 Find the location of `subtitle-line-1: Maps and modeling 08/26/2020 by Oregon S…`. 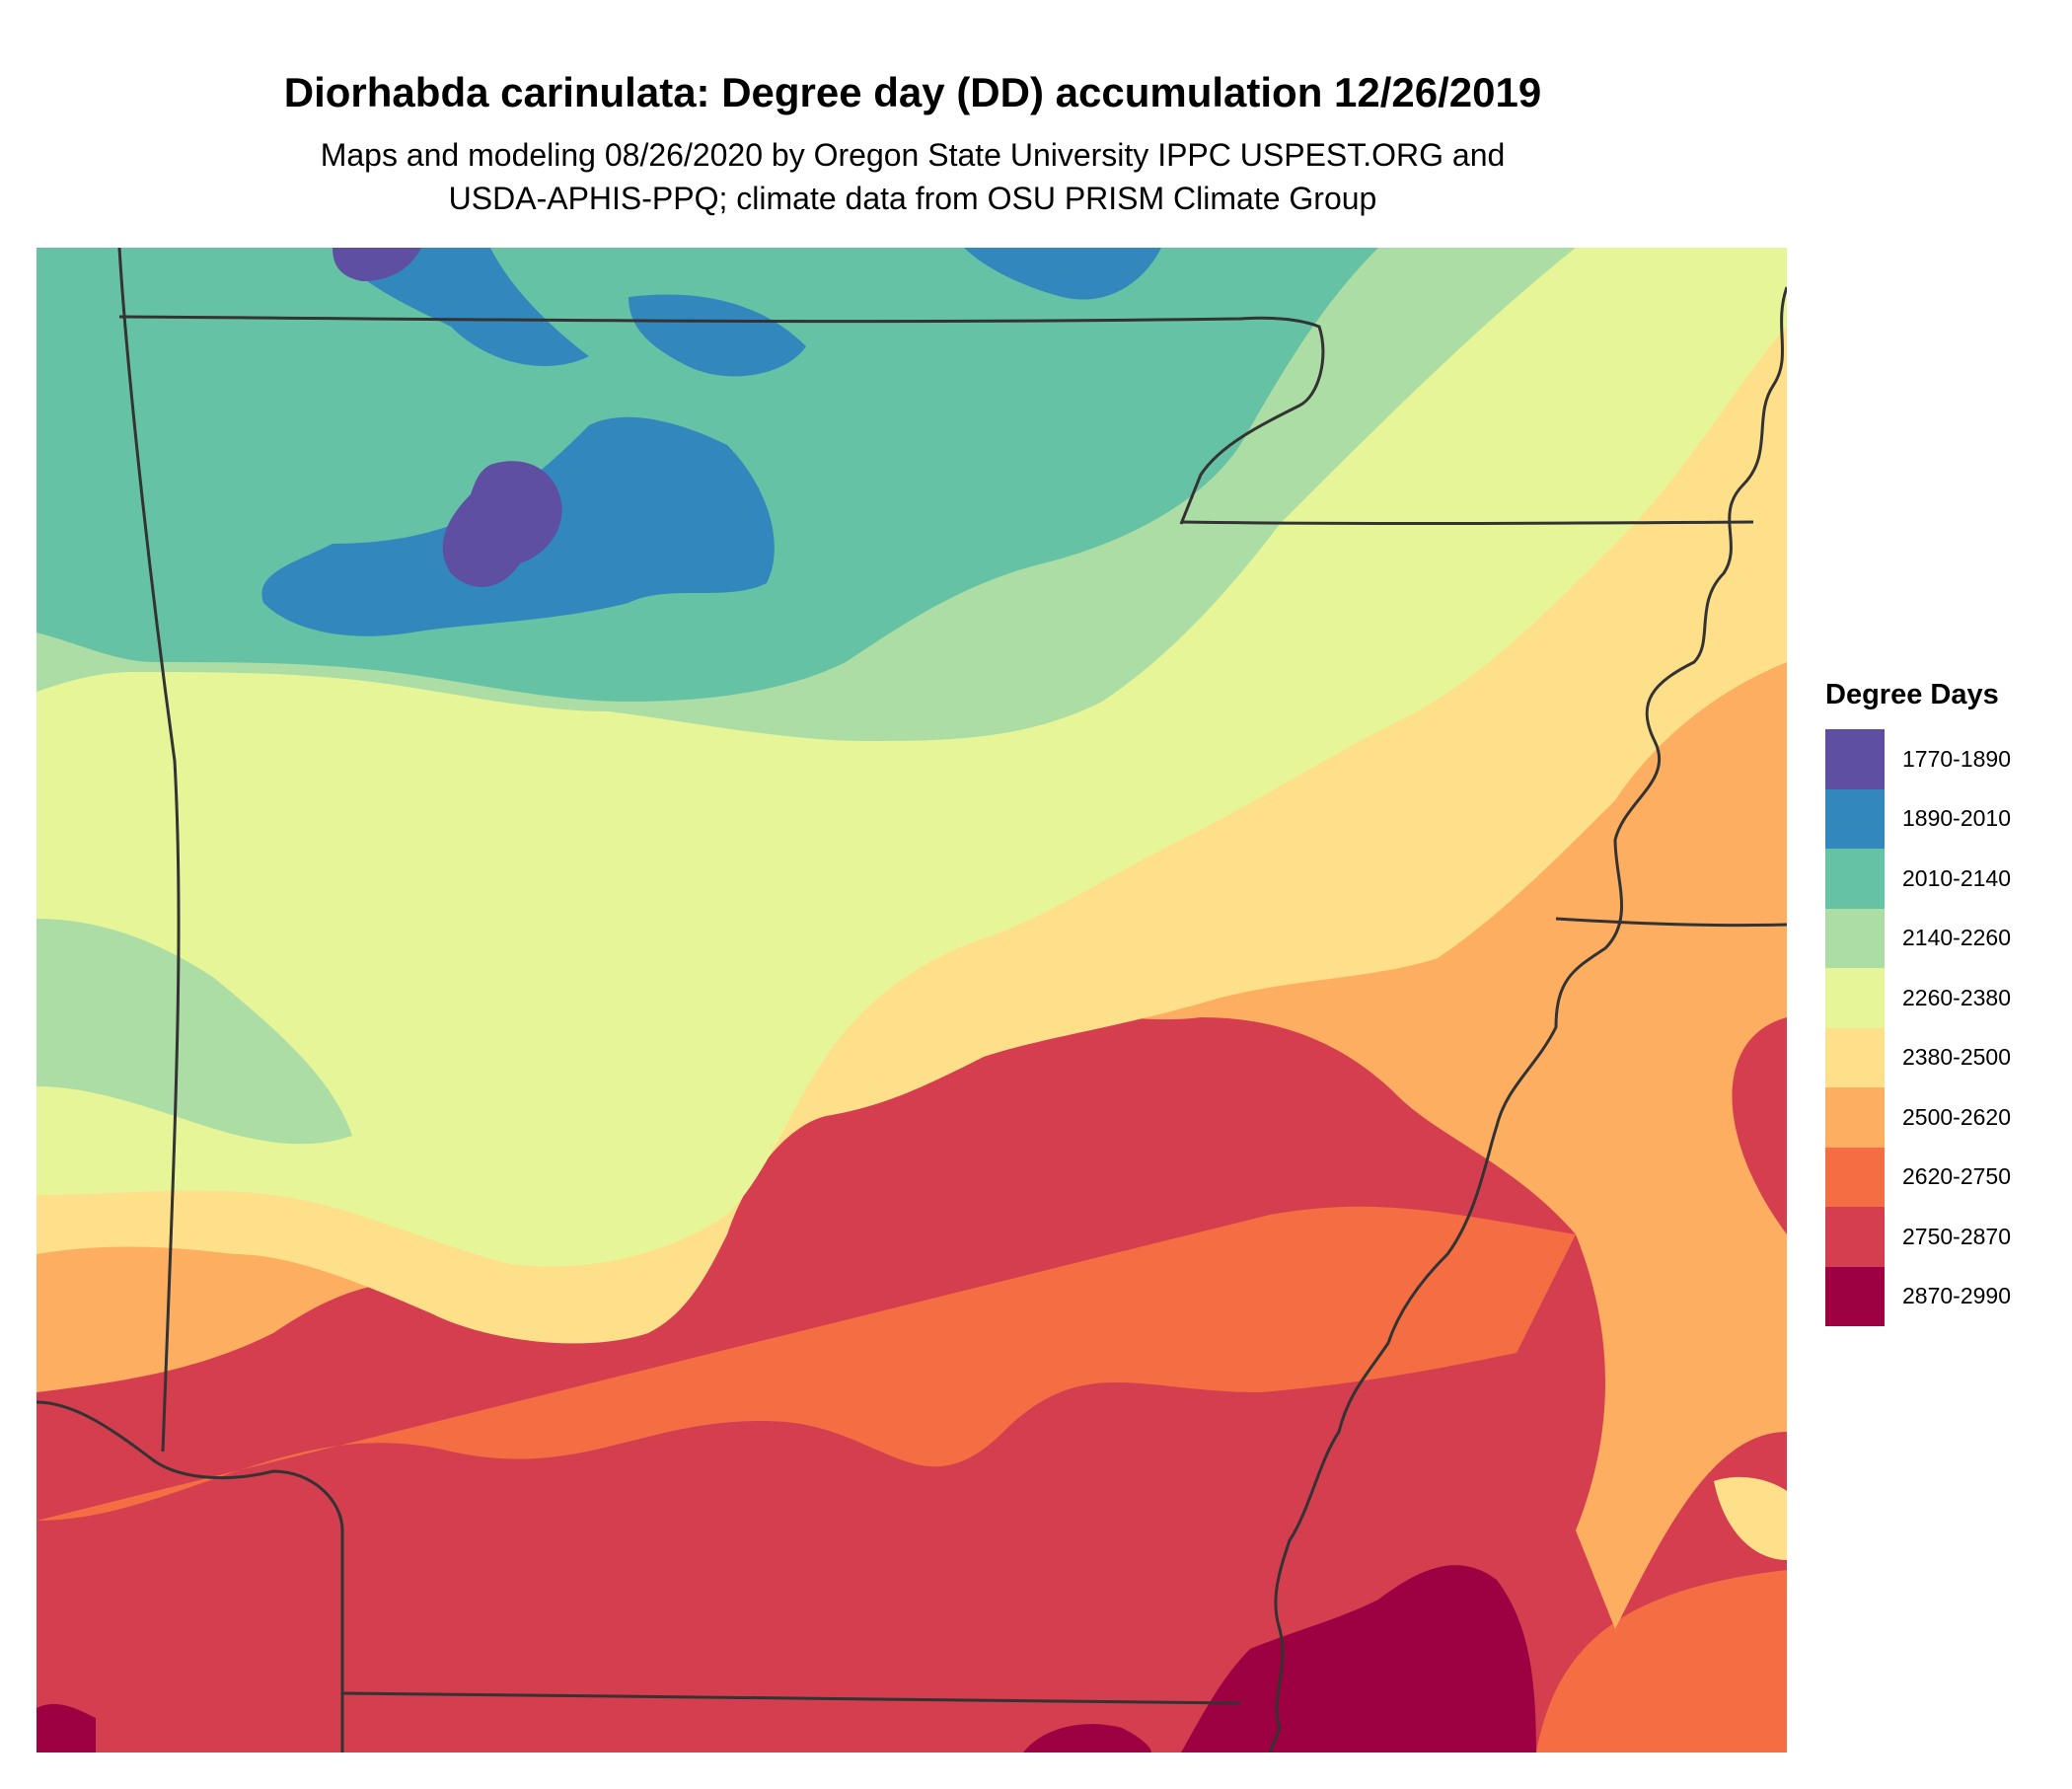

subtitle-line-1: Maps and modeling 08/26/2020 by Oregon S… is located at coordinates (913, 155).